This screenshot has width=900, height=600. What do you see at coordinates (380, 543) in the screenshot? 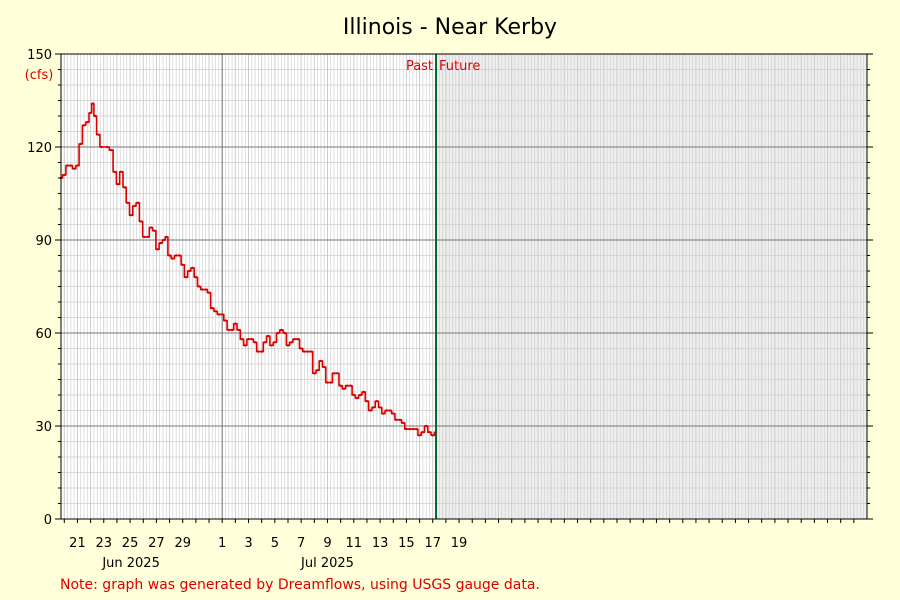
I see `x-tick-label: 13` at bounding box center [380, 543].